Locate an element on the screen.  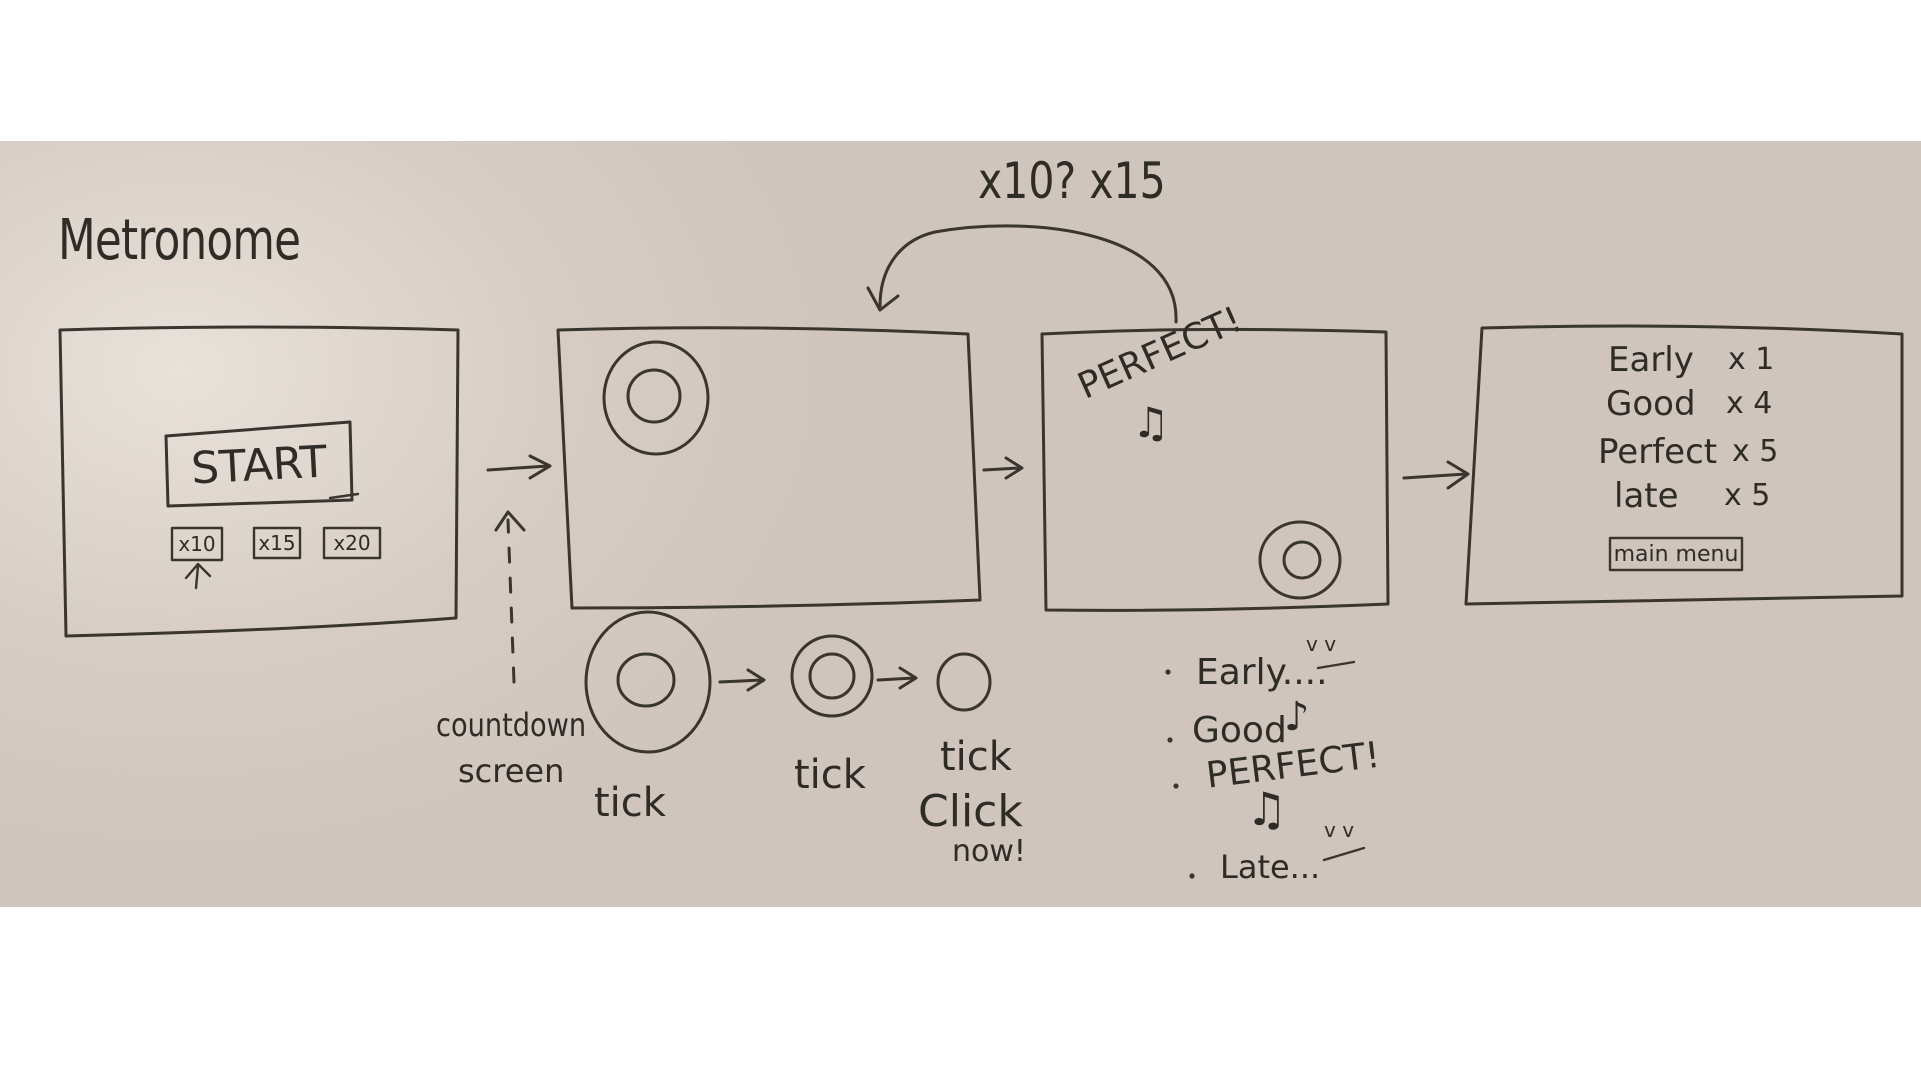
loop-label: x10? x15 is located at coordinates (1072, 181).